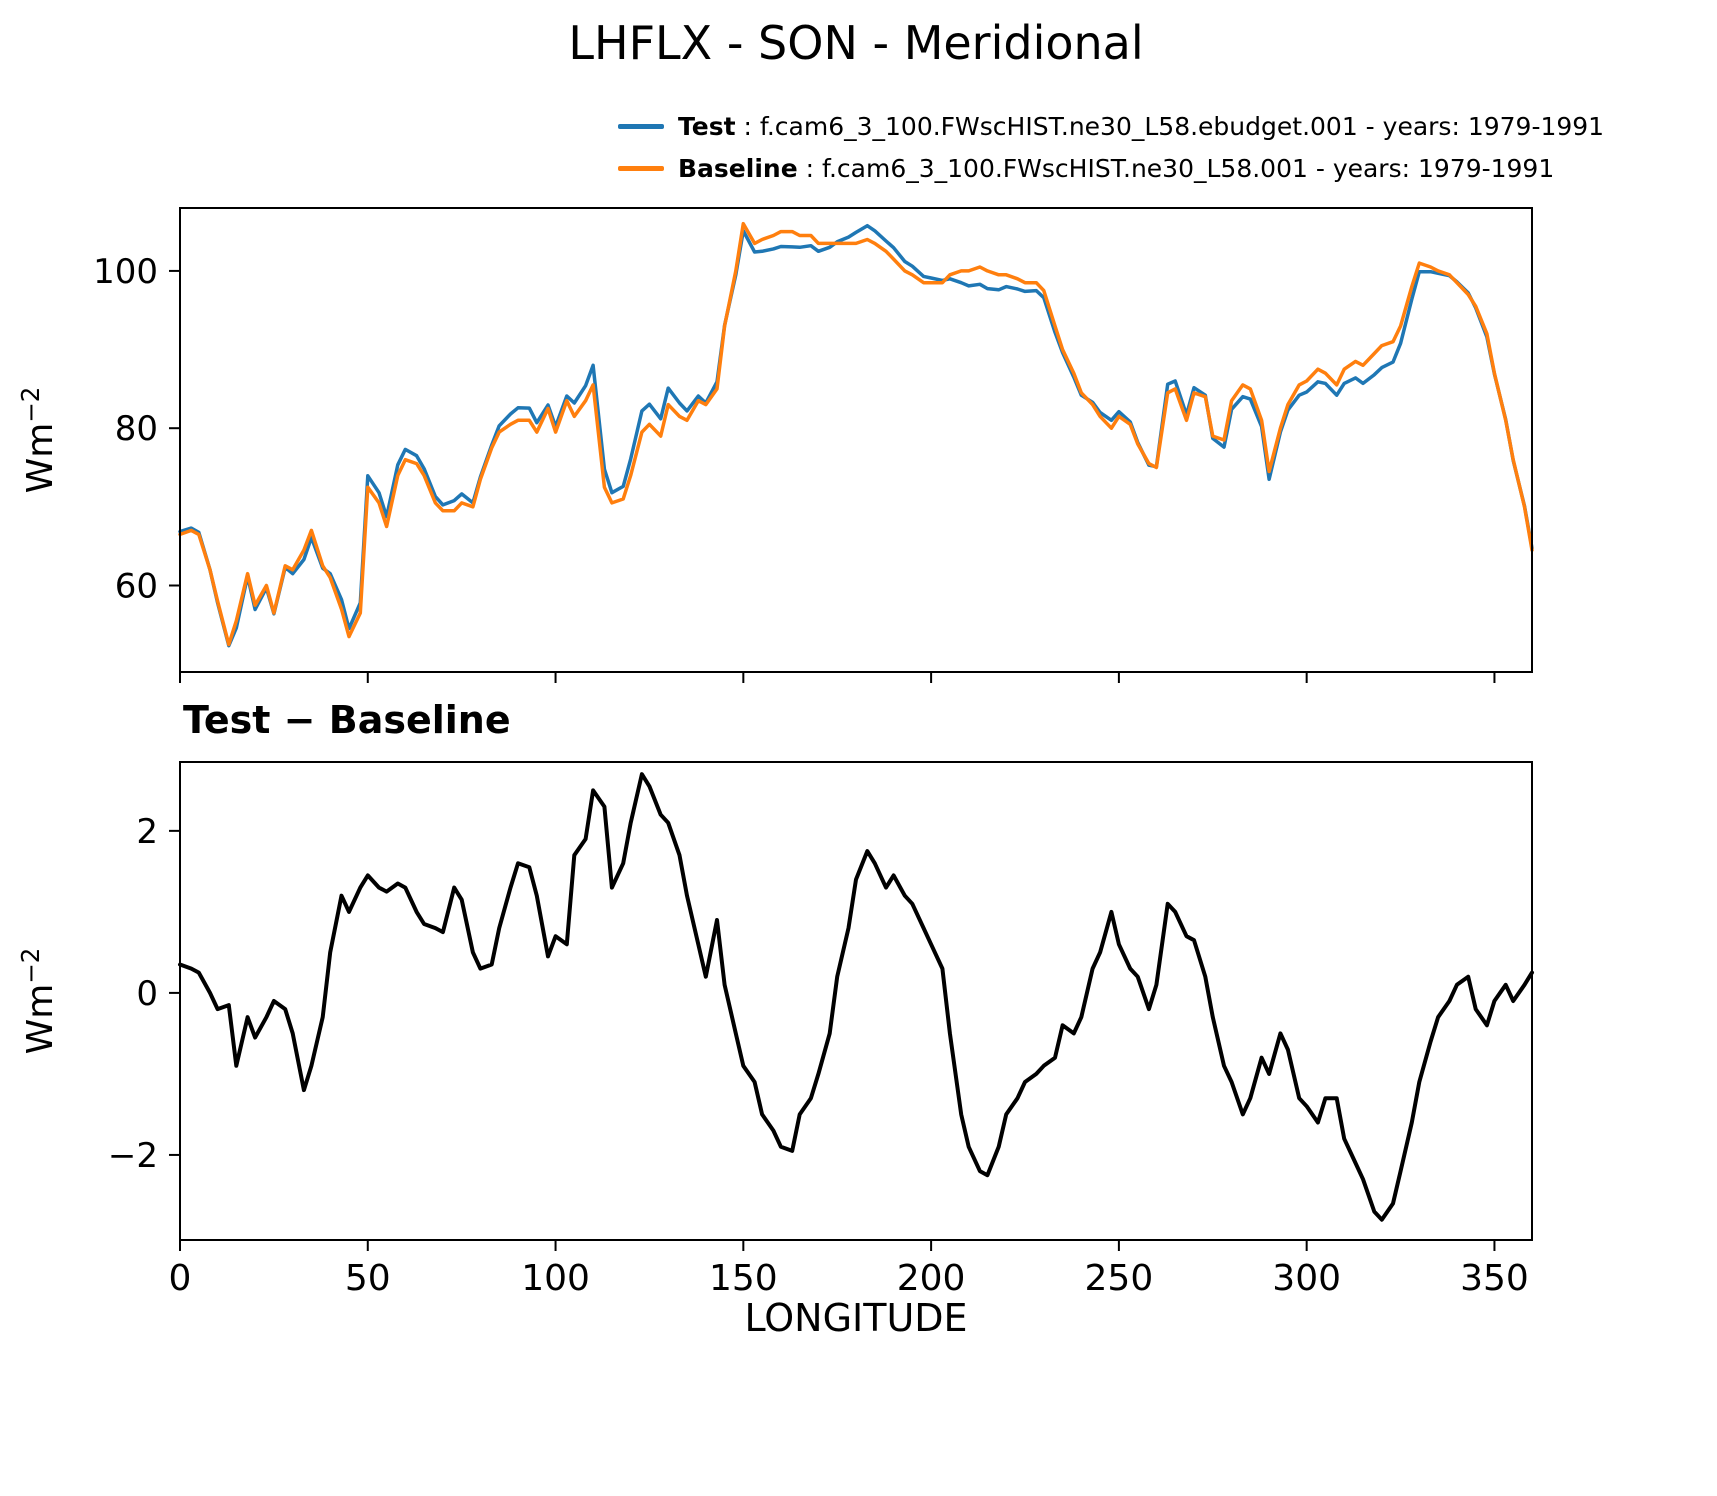 This screenshot has width=1717, height=1496. I want to click on svg-text: 200, so click(931, 1278).